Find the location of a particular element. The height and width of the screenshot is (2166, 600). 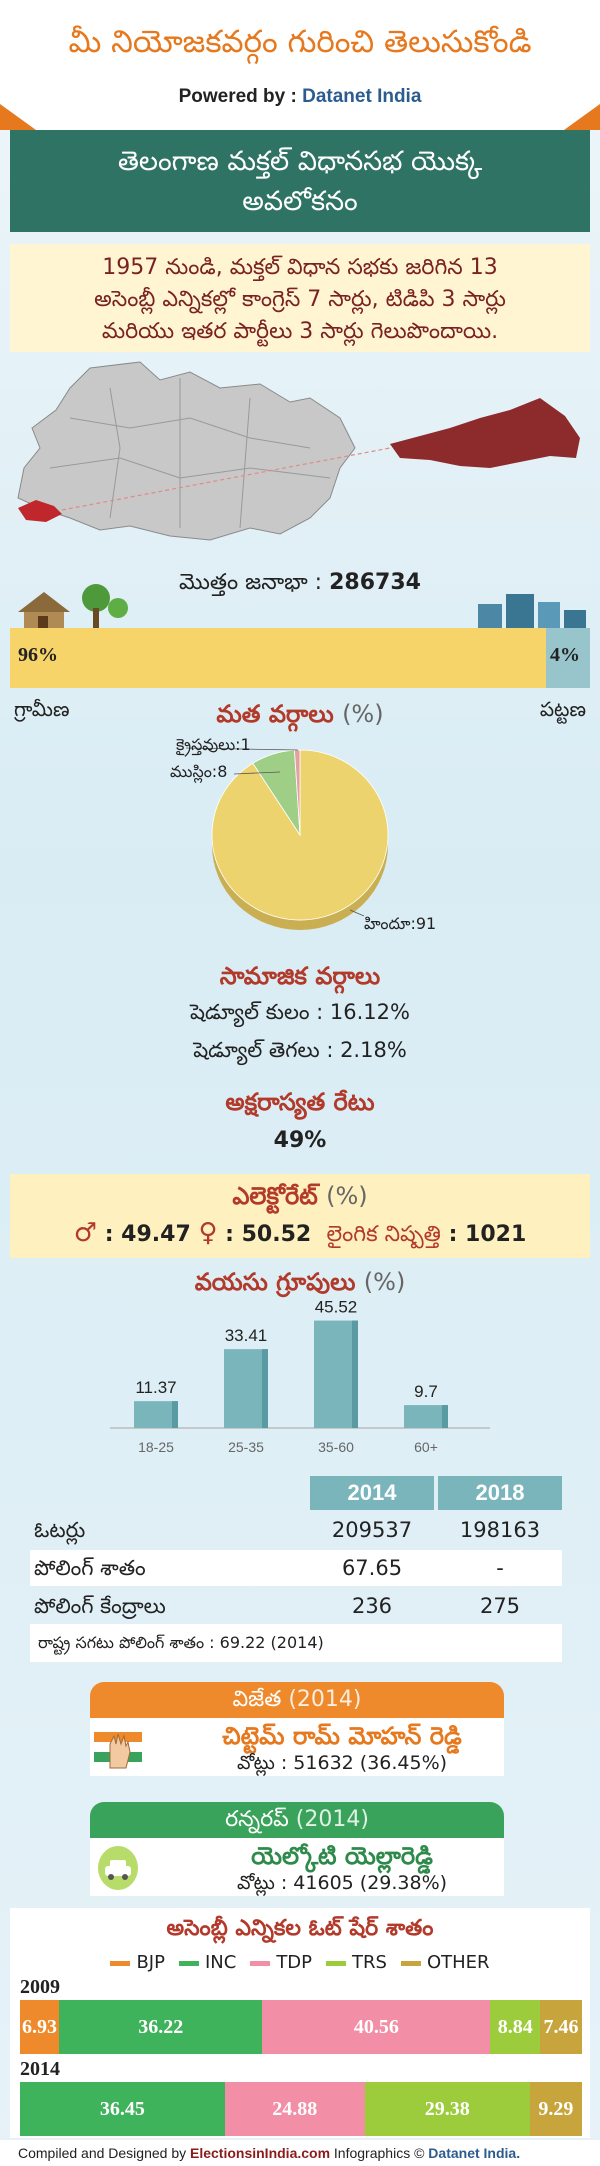

table-header-2018: 2018 is located at coordinates (500, 1493).